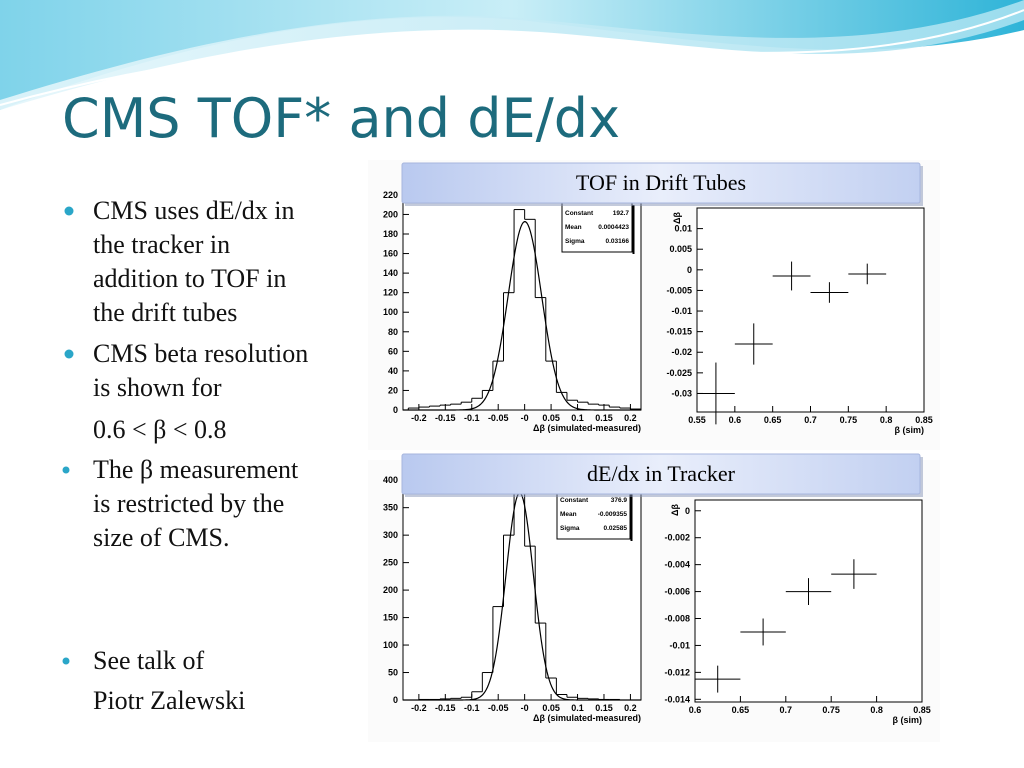 This screenshot has height=768, width=1024. What do you see at coordinates (393, 390) in the screenshot?
I see `y-tick-label: 20` at bounding box center [393, 390].